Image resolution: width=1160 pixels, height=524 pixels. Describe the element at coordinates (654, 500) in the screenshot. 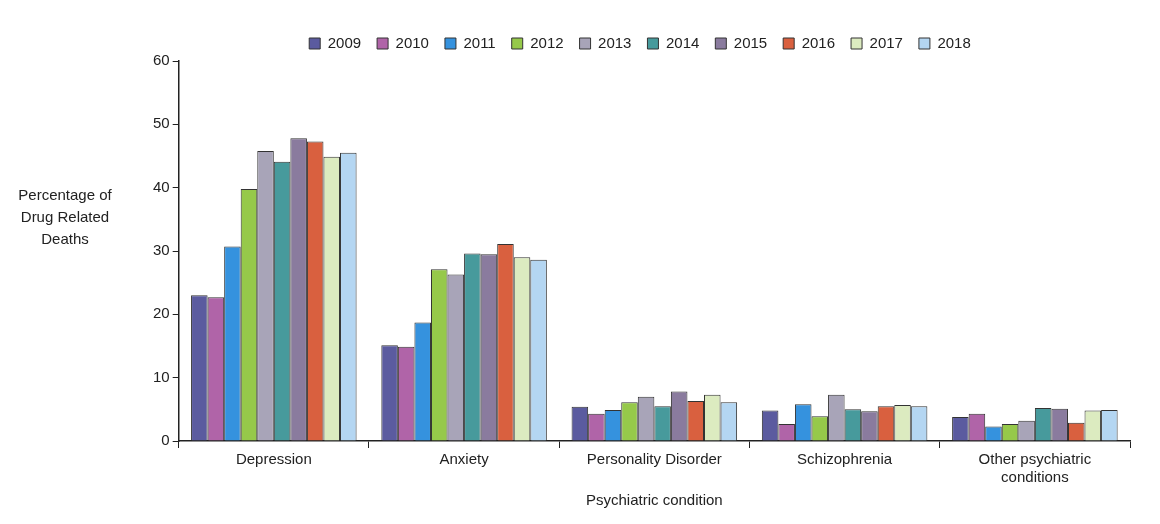

I see `x-axis-title: Psychiatric condition` at that location.